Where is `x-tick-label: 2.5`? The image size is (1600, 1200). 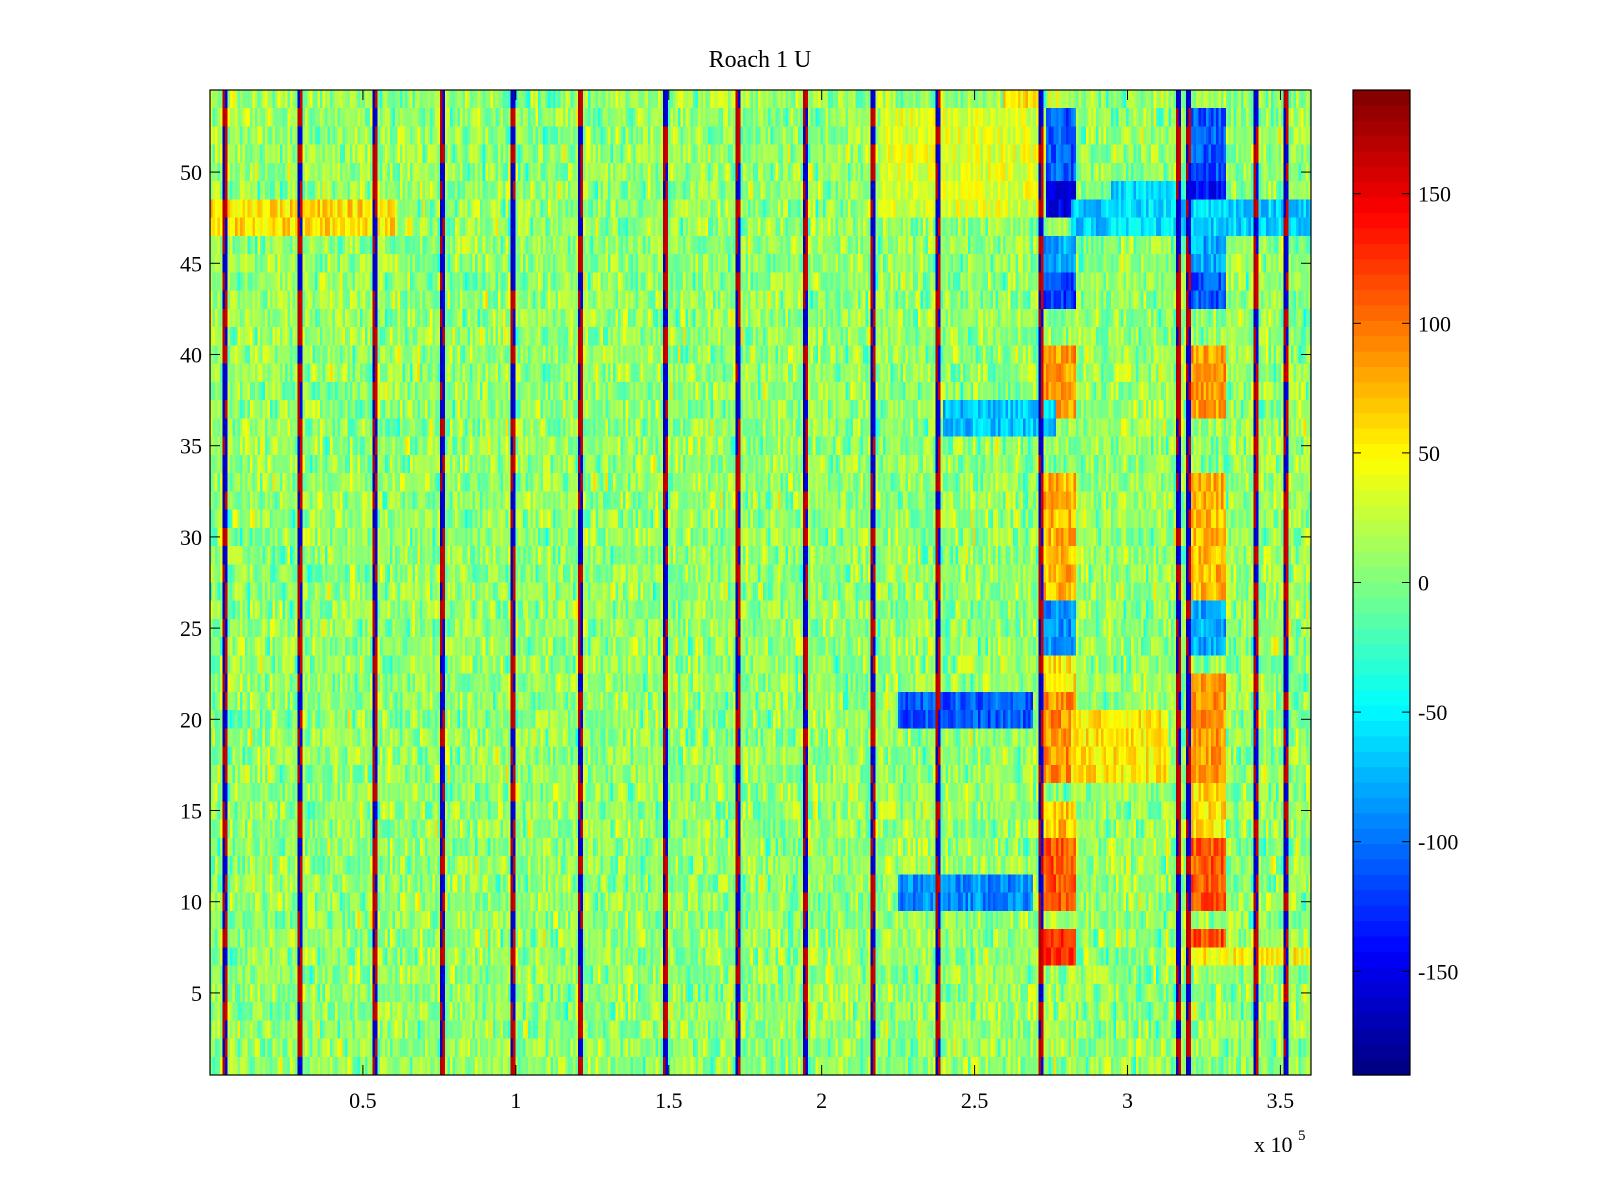
x-tick-label: 2.5 is located at coordinates (975, 1100).